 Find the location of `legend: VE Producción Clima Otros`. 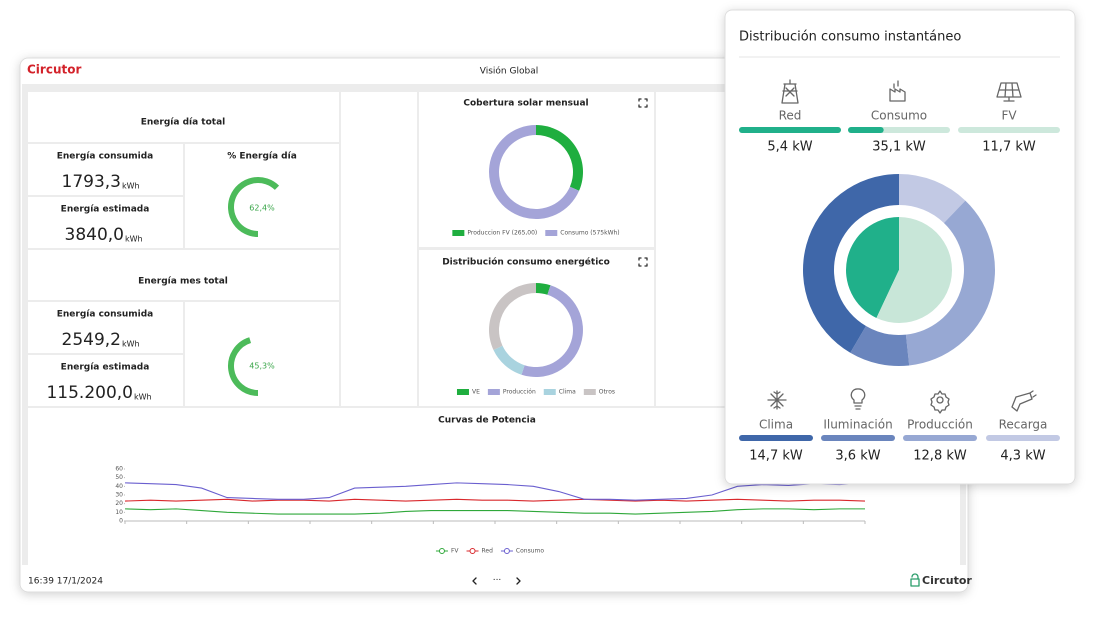

legend: VE Producción Clima Otros is located at coordinates (535, 392).